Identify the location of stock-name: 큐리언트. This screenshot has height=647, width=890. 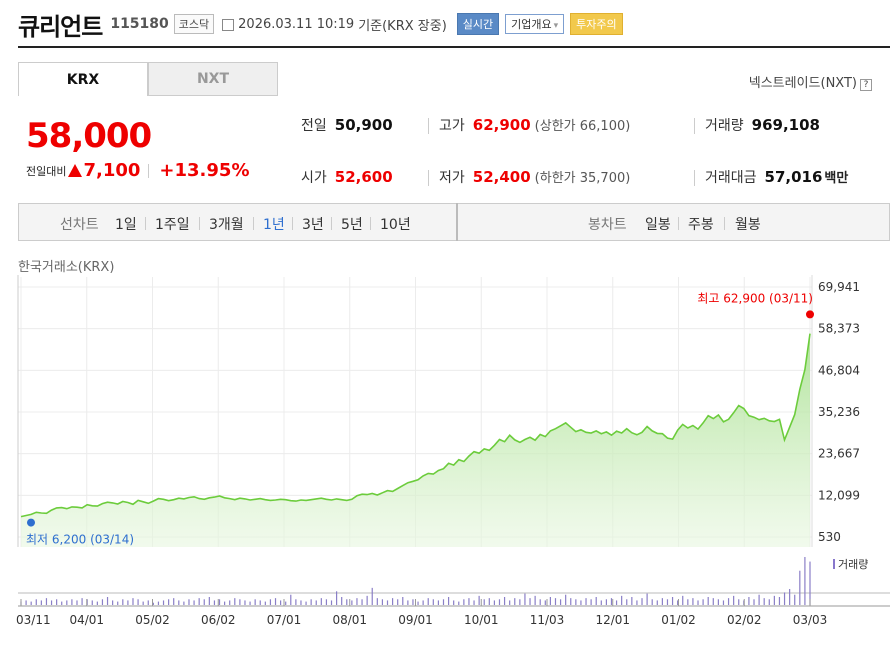
(60, 26).